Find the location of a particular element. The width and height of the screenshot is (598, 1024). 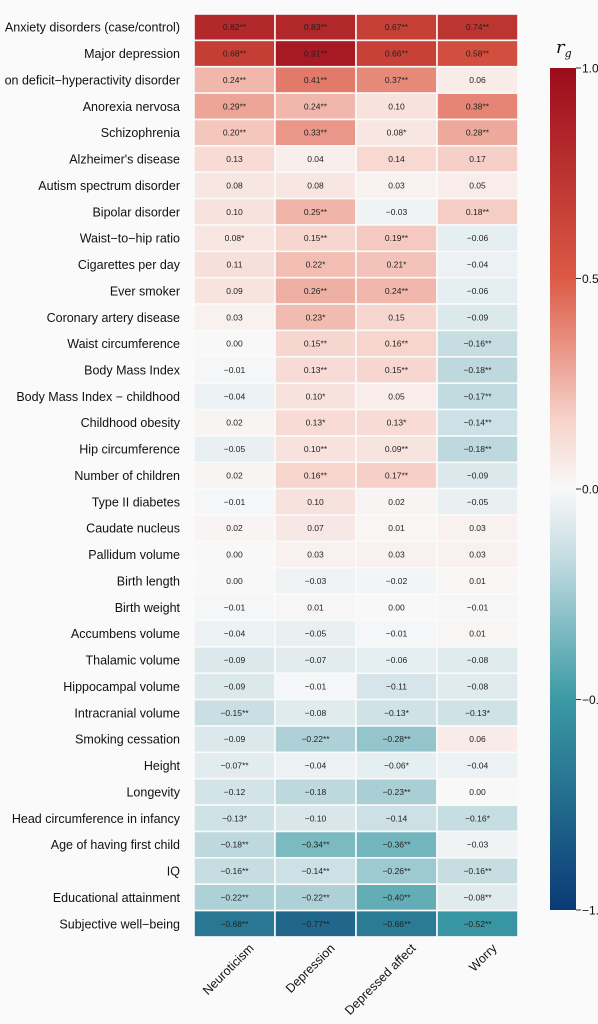

row-label: Longevity is located at coordinates (153, 792).